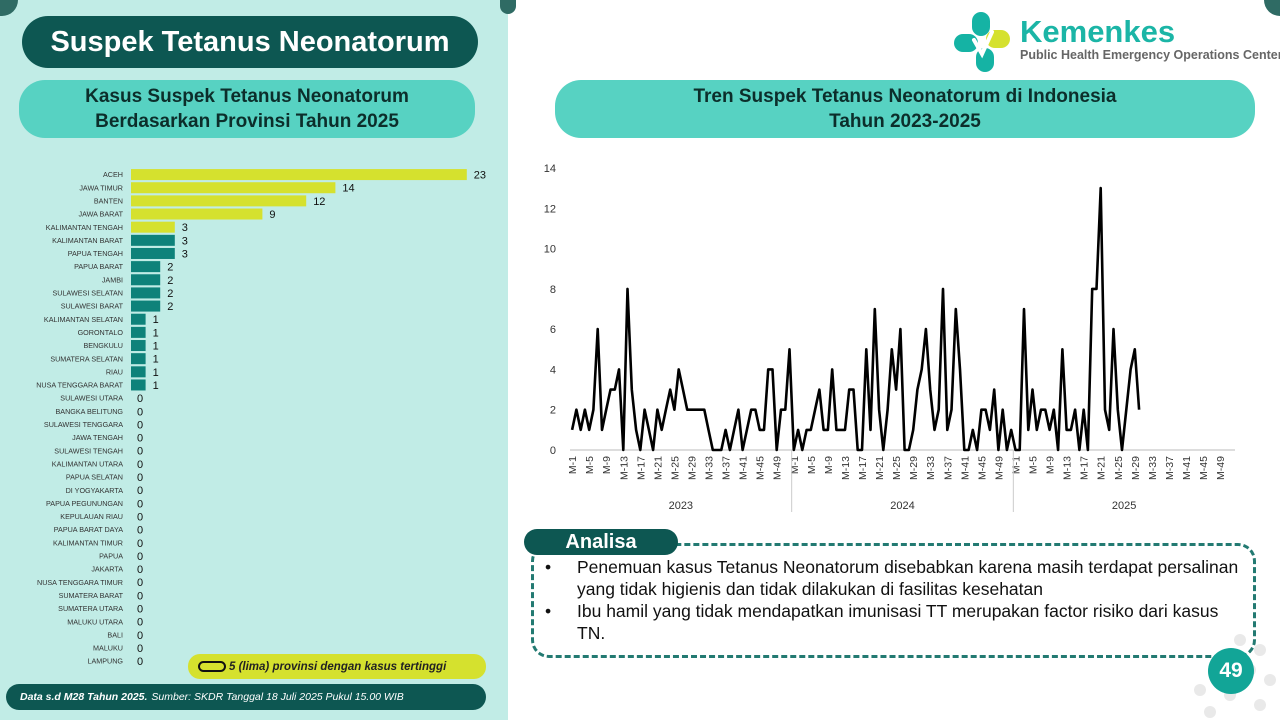  I want to click on bar-category-label: SUMATERA UTARA, so click(90, 608).